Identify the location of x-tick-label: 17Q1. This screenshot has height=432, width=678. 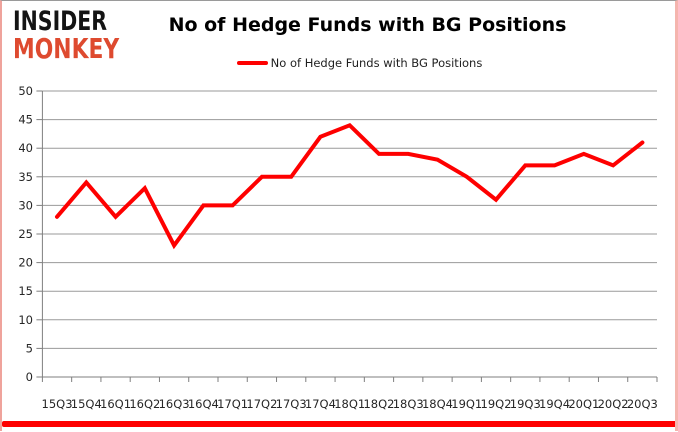
(232, 404).